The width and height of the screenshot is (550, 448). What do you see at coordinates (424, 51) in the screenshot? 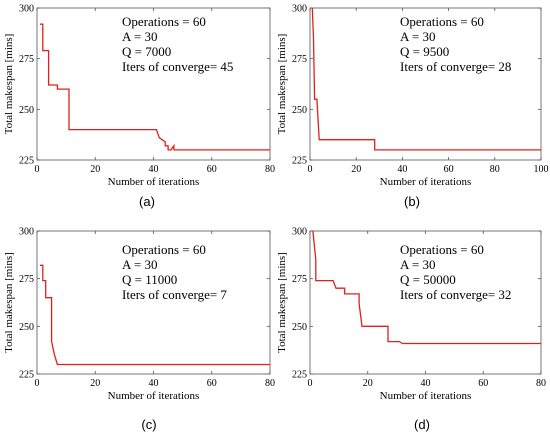
I see `annotation-line-3: Q = 9500` at bounding box center [424, 51].